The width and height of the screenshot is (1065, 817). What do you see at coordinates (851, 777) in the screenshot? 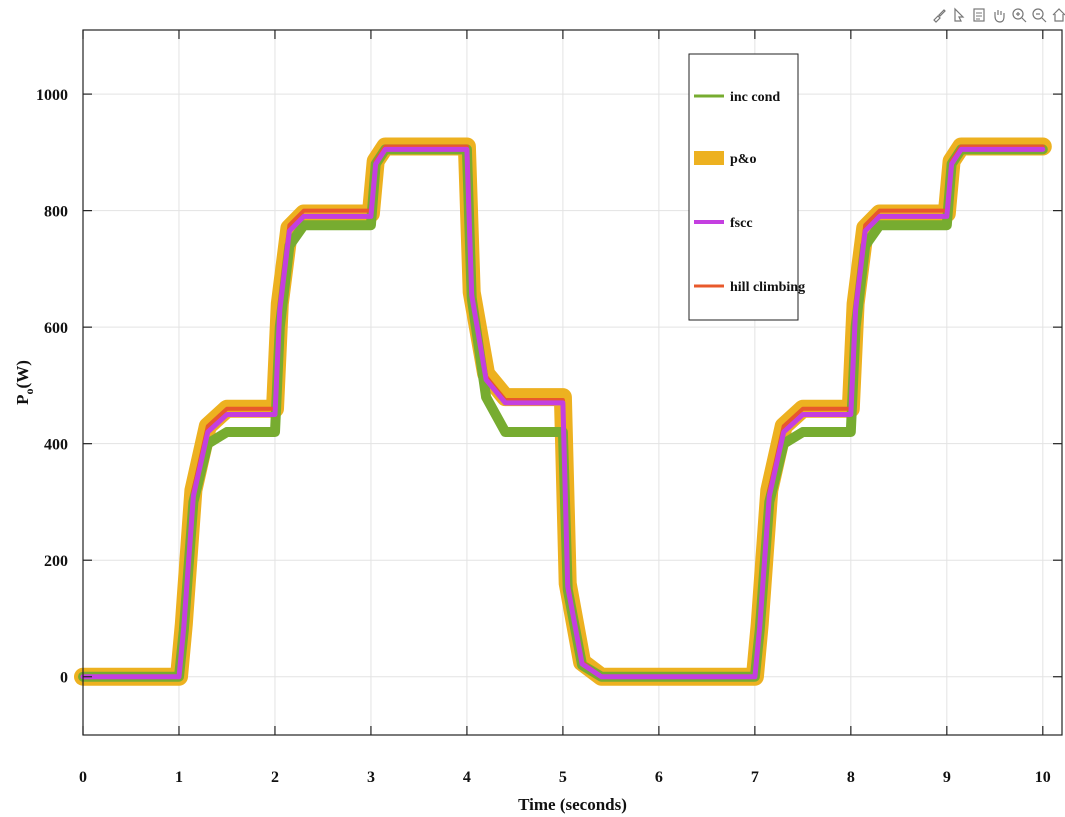
I see `x-tick-label: 8` at bounding box center [851, 777].